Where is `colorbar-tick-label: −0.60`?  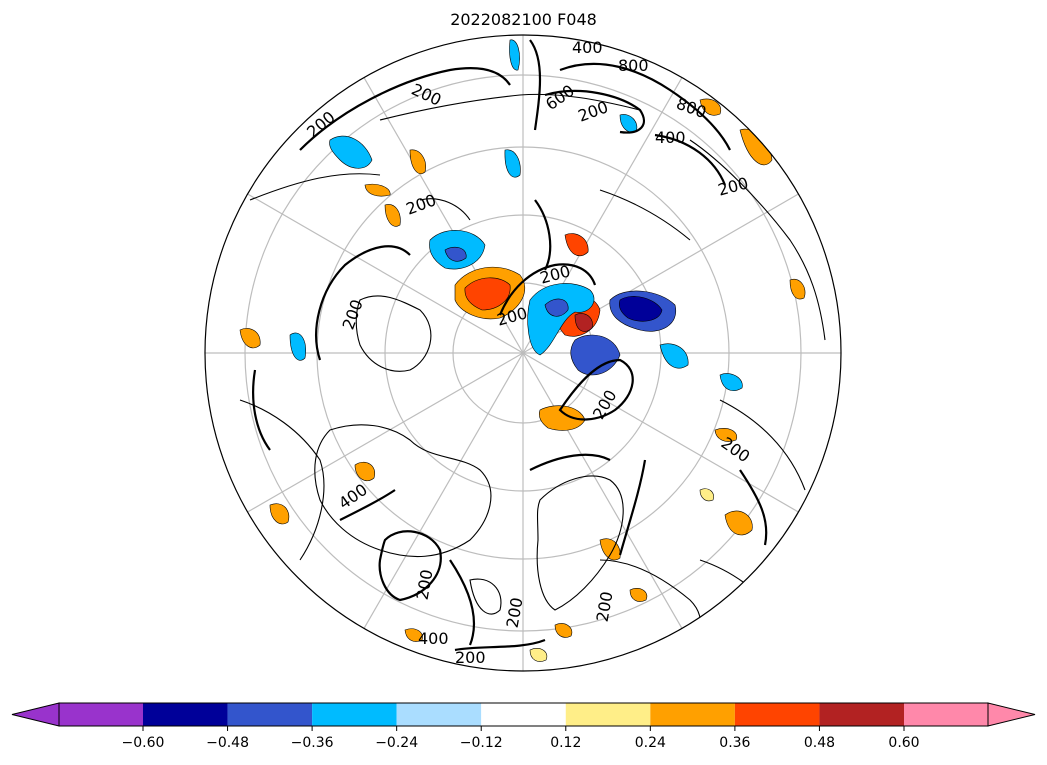 colorbar-tick-label: −0.60 is located at coordinates (143, 743).